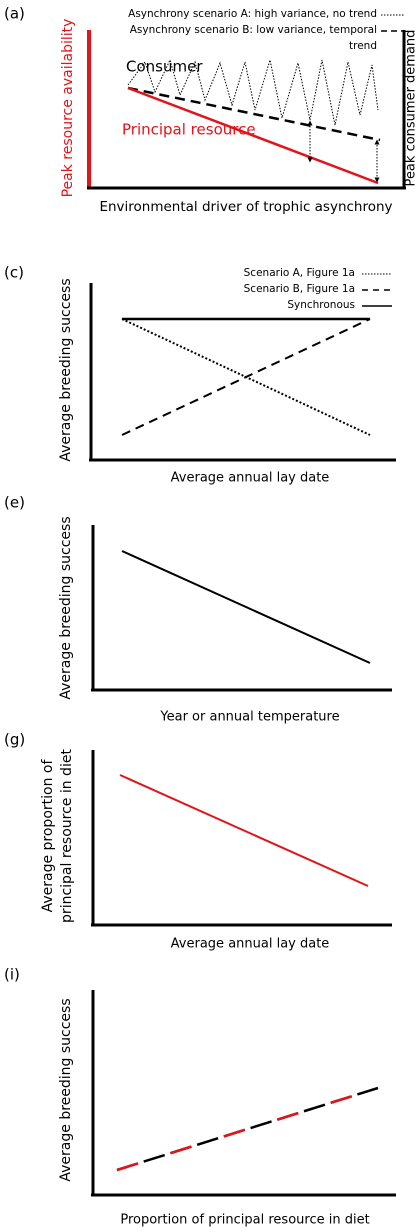 The image size is (417, 1232). What do you see at coordinates (321, 305) in the screenshot?
I see `legend-text: Synchronous` at bounding box center [321, 305].